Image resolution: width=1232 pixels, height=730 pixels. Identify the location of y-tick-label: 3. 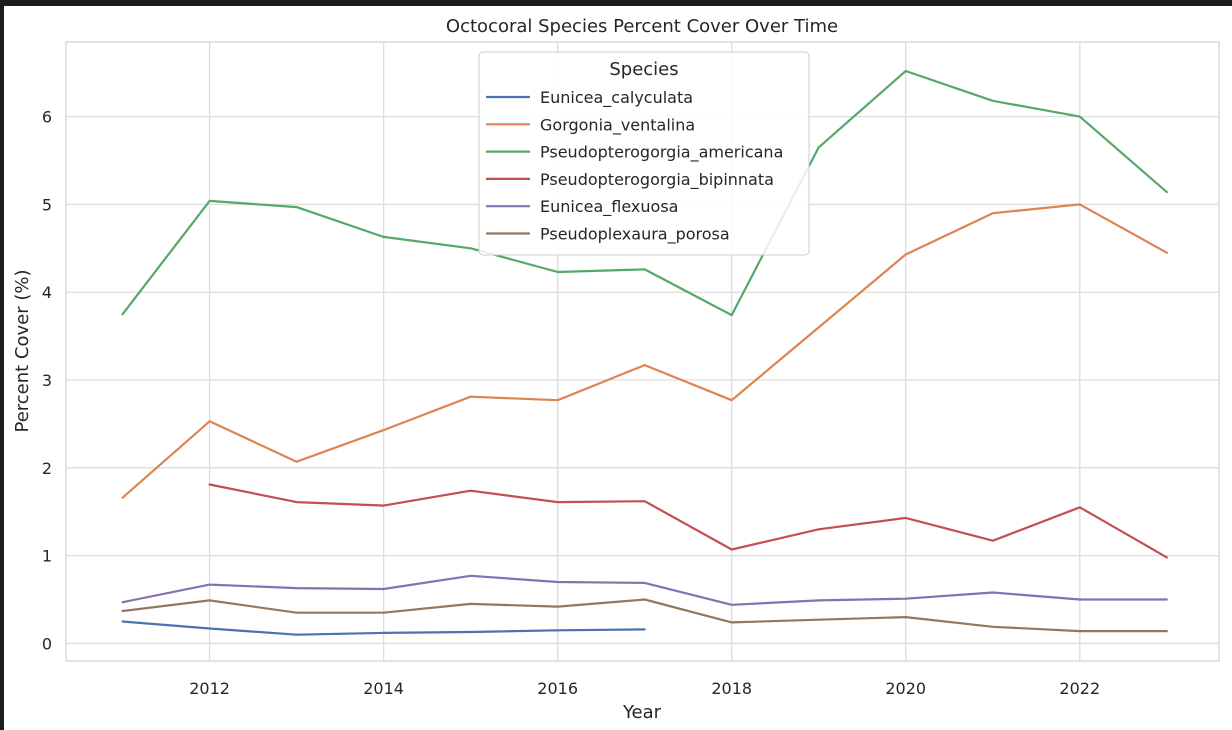
(47, 380).